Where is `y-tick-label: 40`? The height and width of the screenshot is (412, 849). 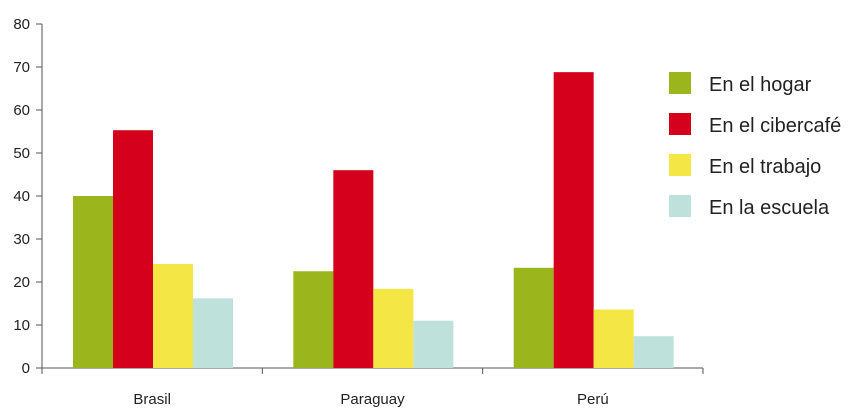 y-tick-label: 40 is located at coordinates (21, 196).